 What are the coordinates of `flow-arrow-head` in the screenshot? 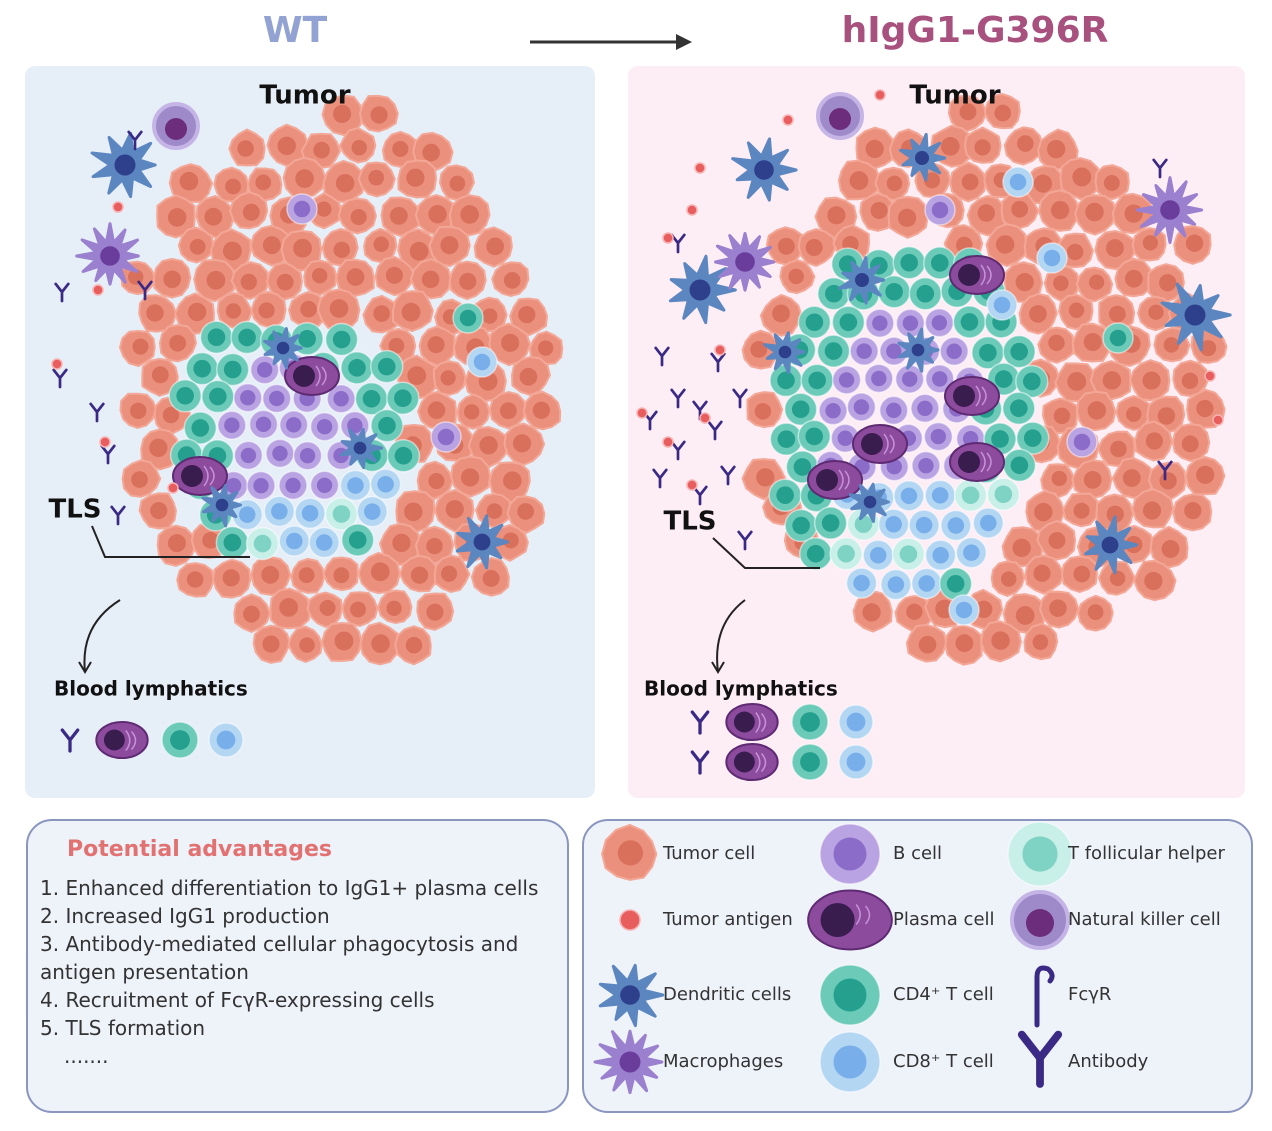 It's located at (85, 667).